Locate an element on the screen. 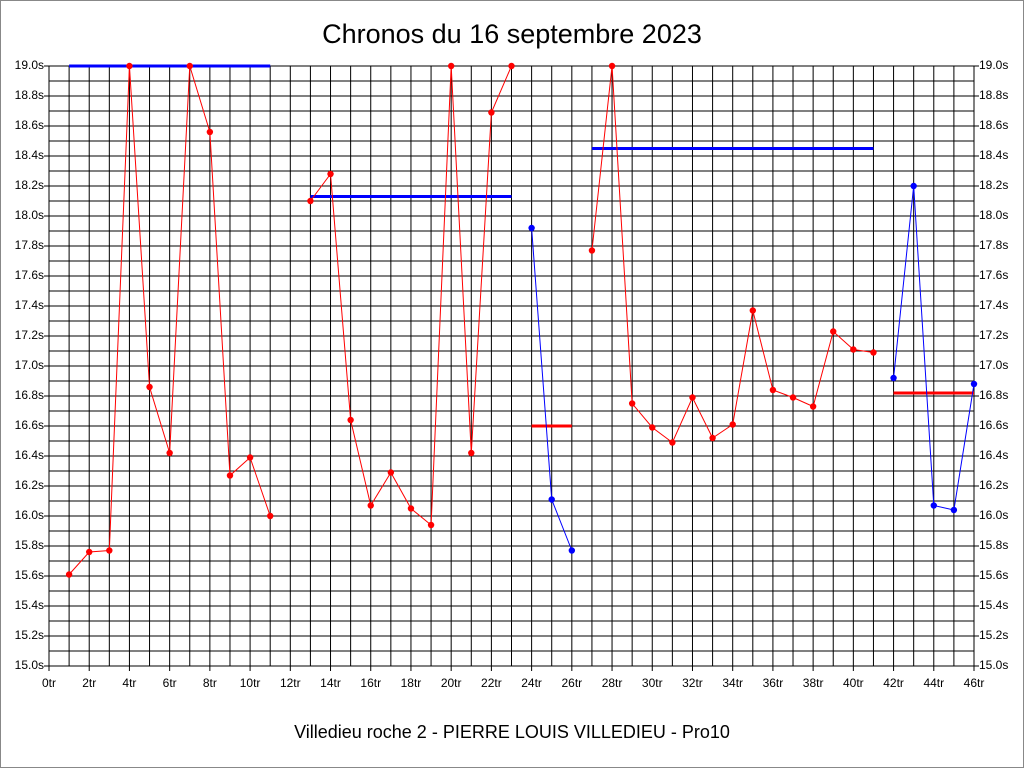  x-tick-label: 26tr is located at coordinates (571, 683).